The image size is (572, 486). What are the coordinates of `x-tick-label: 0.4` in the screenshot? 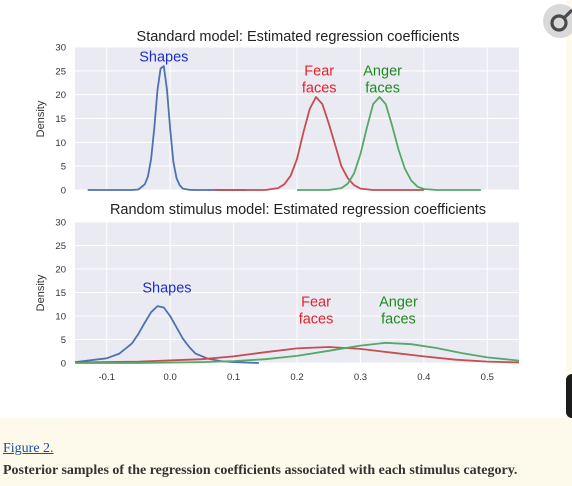 It's located at (423, 377).